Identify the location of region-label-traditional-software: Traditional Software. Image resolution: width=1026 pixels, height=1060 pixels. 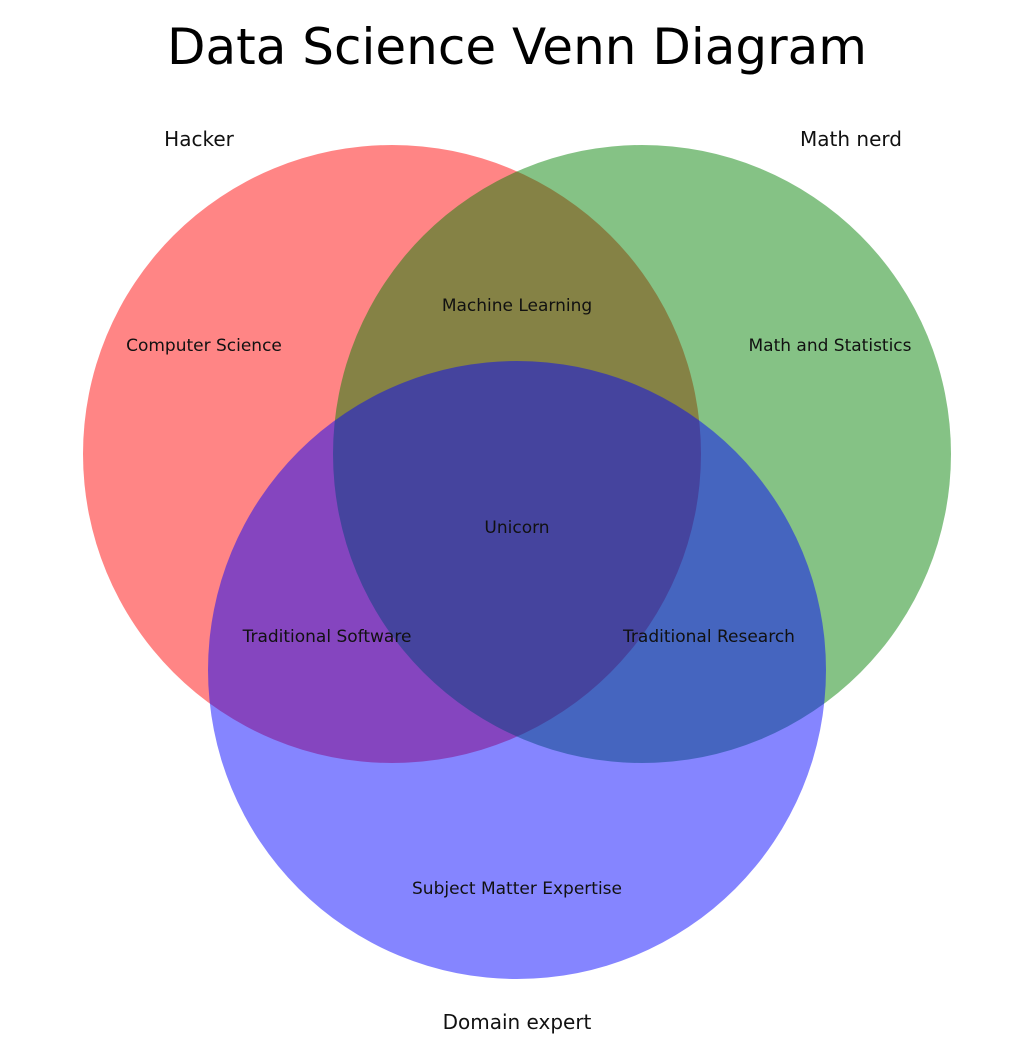
(327, 637).